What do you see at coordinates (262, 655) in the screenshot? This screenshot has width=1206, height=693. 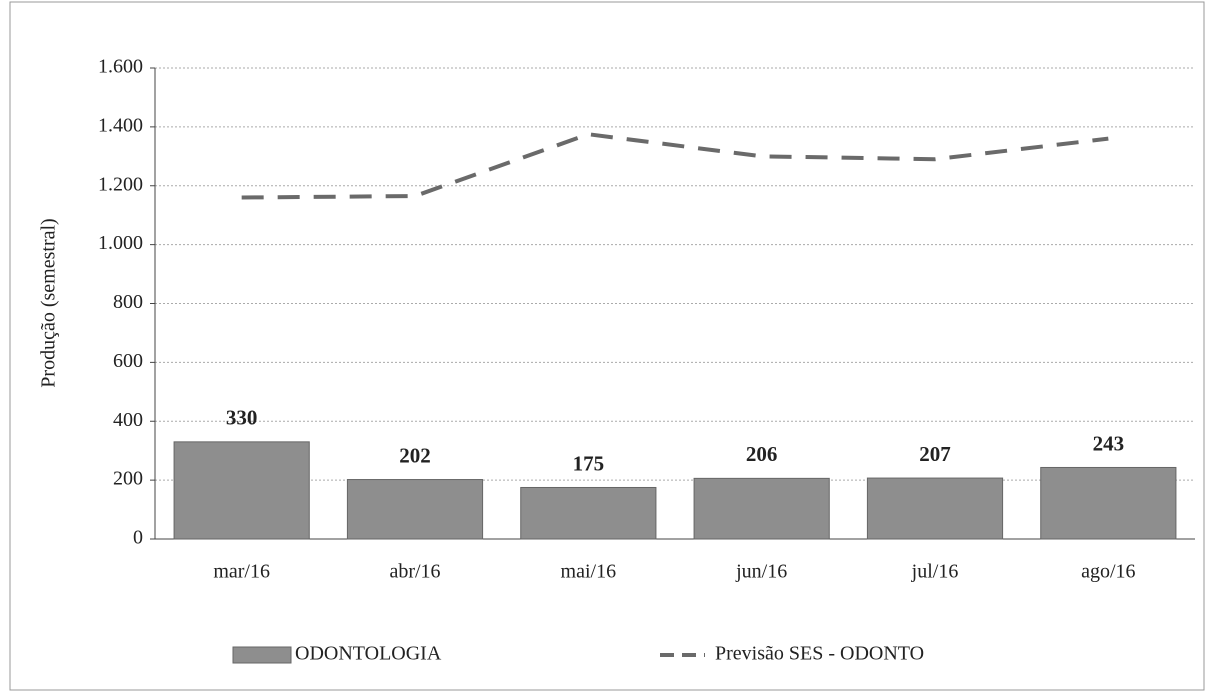 I see `legend-swatch` at bounding box center [262, 655].